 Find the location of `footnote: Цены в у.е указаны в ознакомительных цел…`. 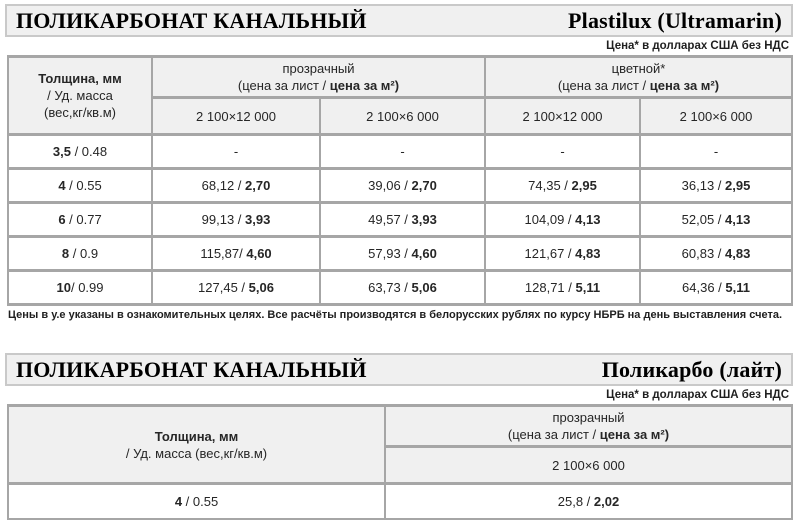

footnote: Цены в у.е указаны в ознакомительных цел… is located at coordinates (395, 315).